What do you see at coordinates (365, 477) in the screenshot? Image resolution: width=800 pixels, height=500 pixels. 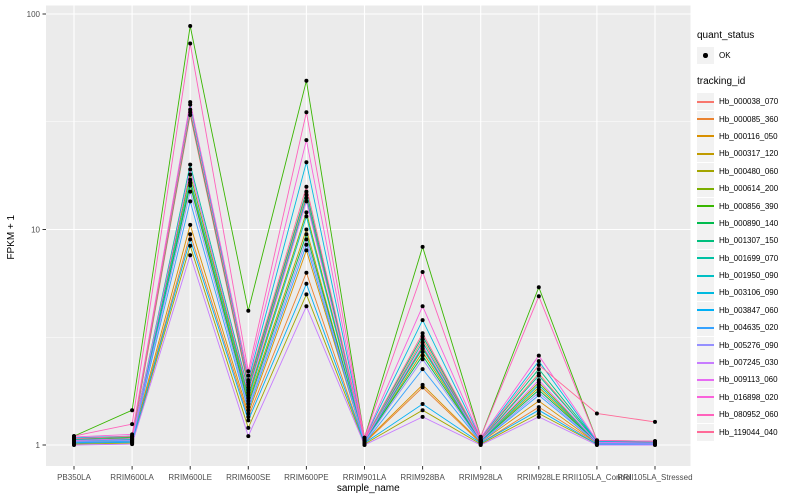 I see `x-tick-label: RRIM901LA` at bounding box center [365, 477].